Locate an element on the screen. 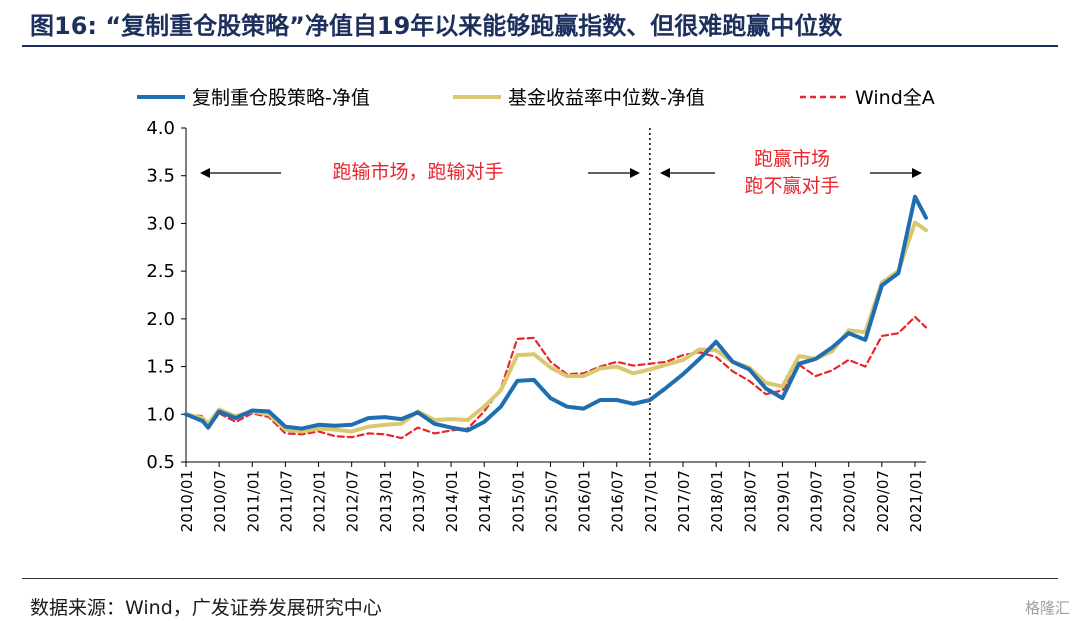 Image resolution: width=1080 pixels, height=623 pixels. x-tick-label: 2017/01 is located at coordinates (651, 501).